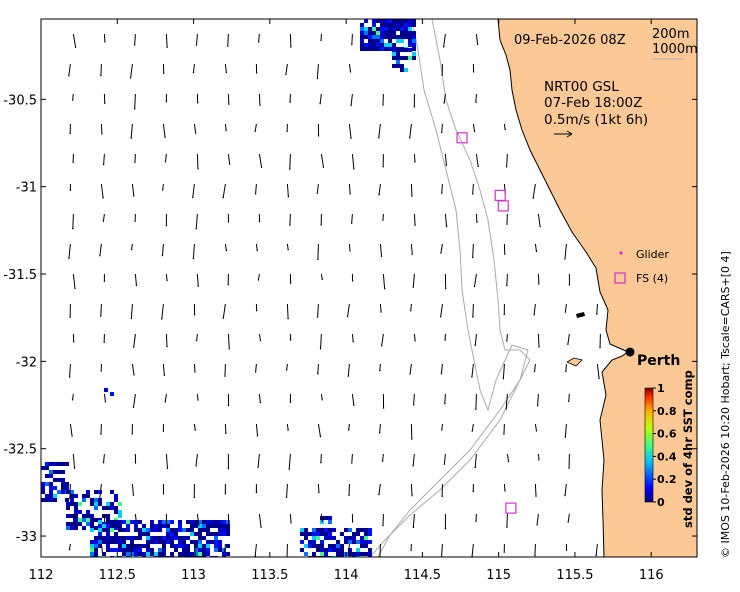 Image resolution: width=740 pixels, height=592 pixels. I want to click on y-tick-label: -32, so click(26, 362).